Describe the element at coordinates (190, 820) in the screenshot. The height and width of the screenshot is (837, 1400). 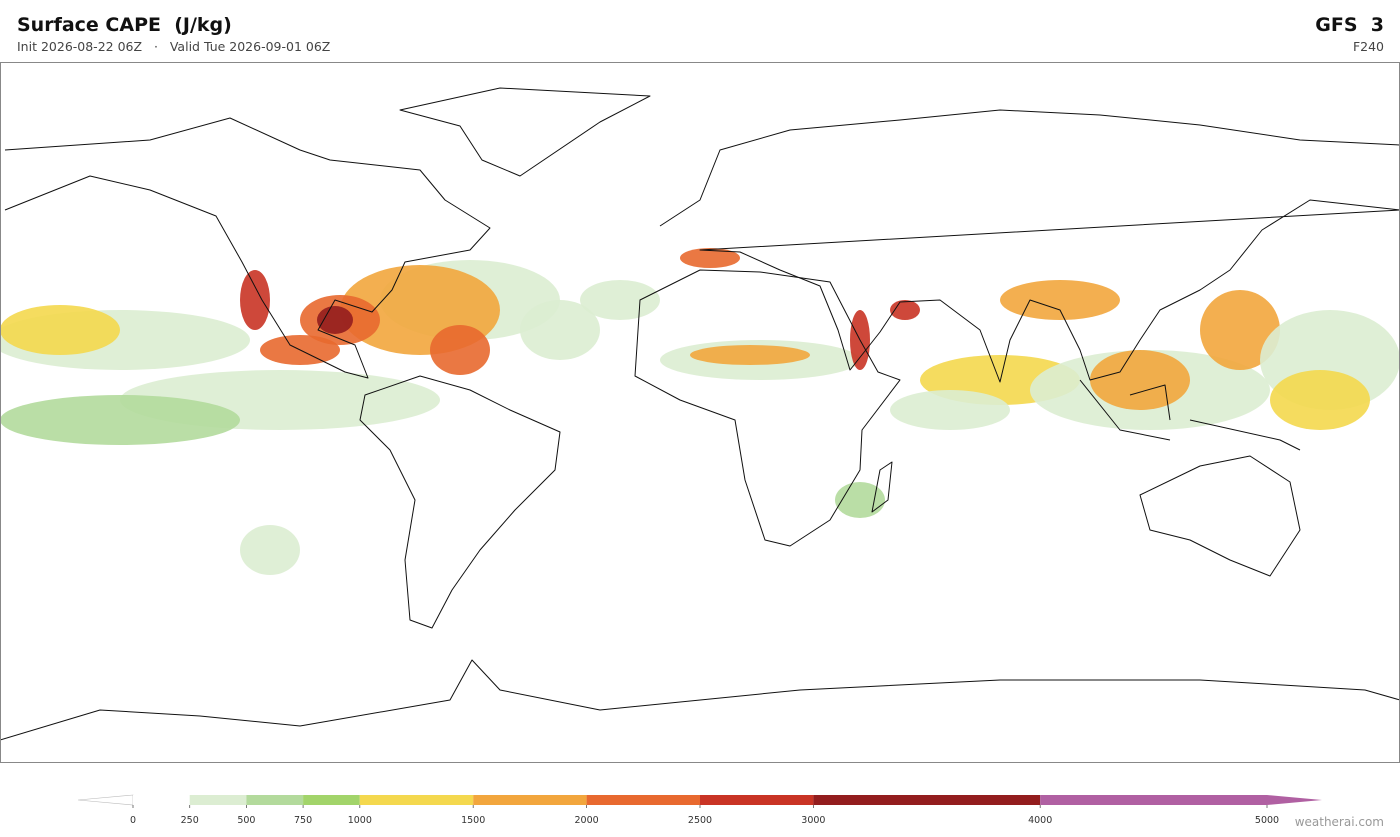
I see `tick-label: 250` at that location.